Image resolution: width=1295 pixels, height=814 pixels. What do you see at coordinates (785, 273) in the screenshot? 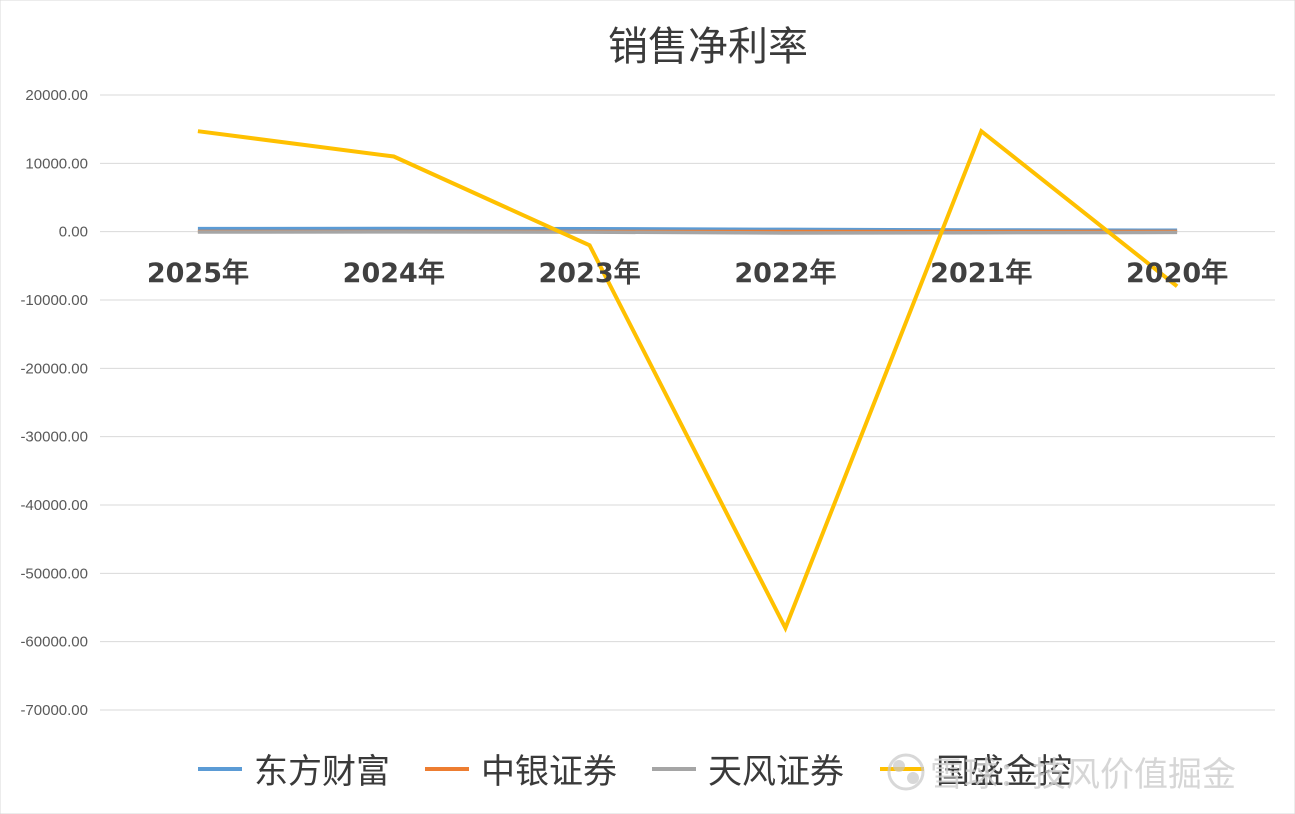
I see `x-tick-label: 2022年` at bounding box center [785, 273].